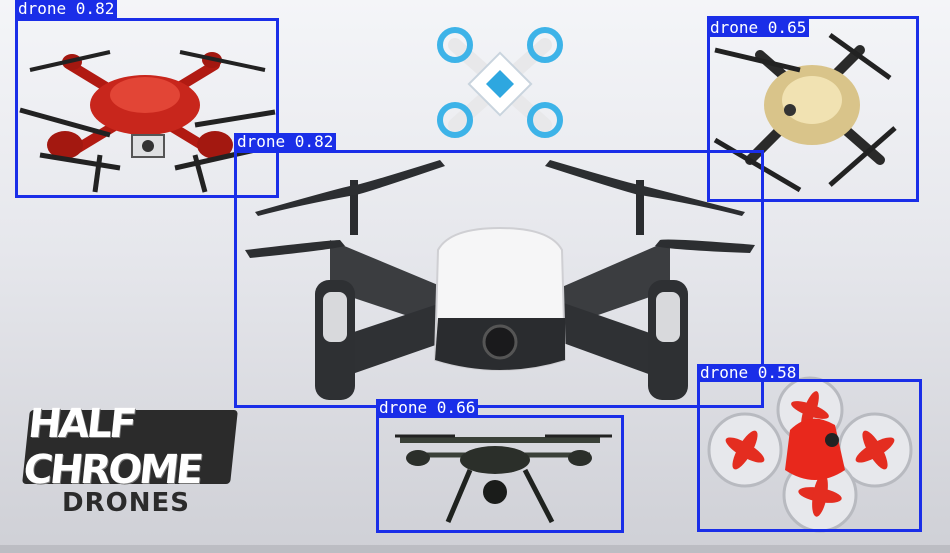 This screenshot has width=950, height=553. Describe the element at coordinates (285, 142) in the screenshot. I see `detection-label-2: drone 0.82` at that location.